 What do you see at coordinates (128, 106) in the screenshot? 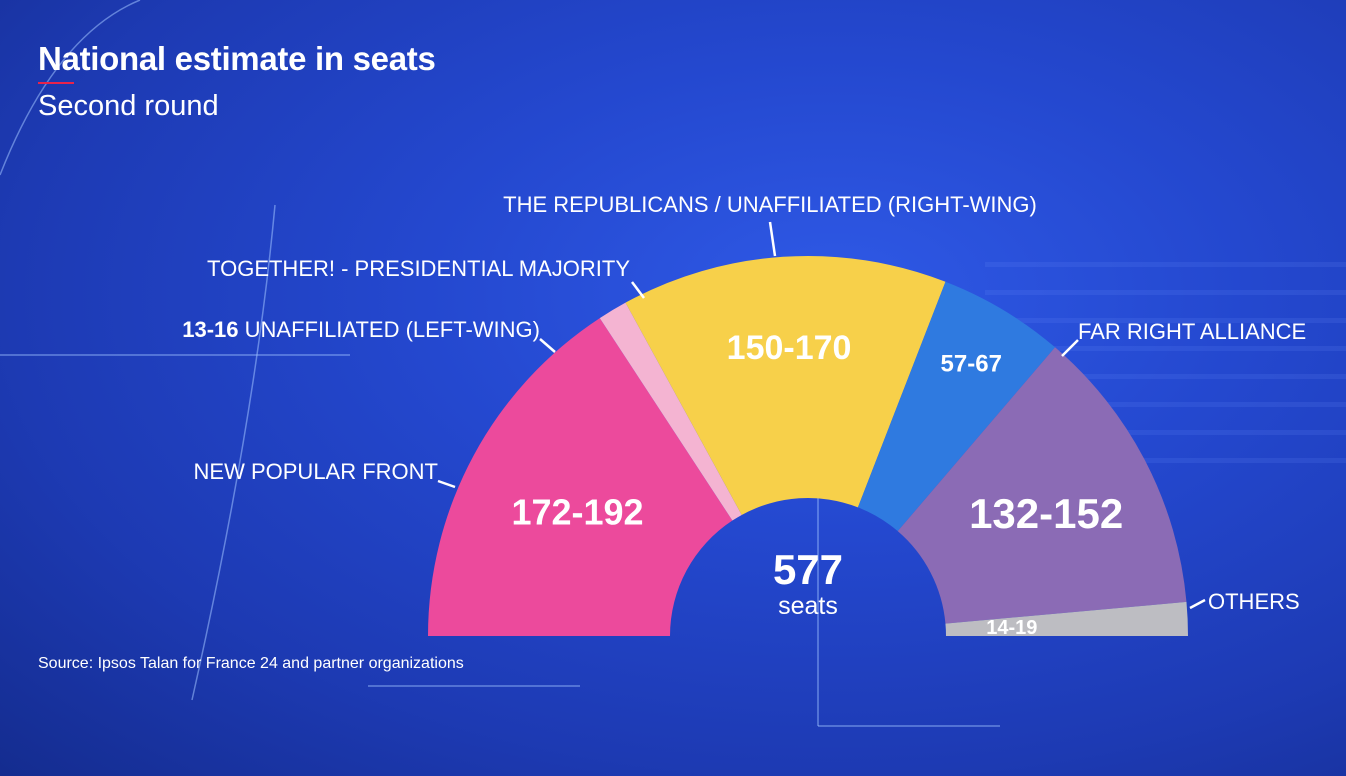
I see `page-subtitle: Second round` at bounding box center [128, 106].